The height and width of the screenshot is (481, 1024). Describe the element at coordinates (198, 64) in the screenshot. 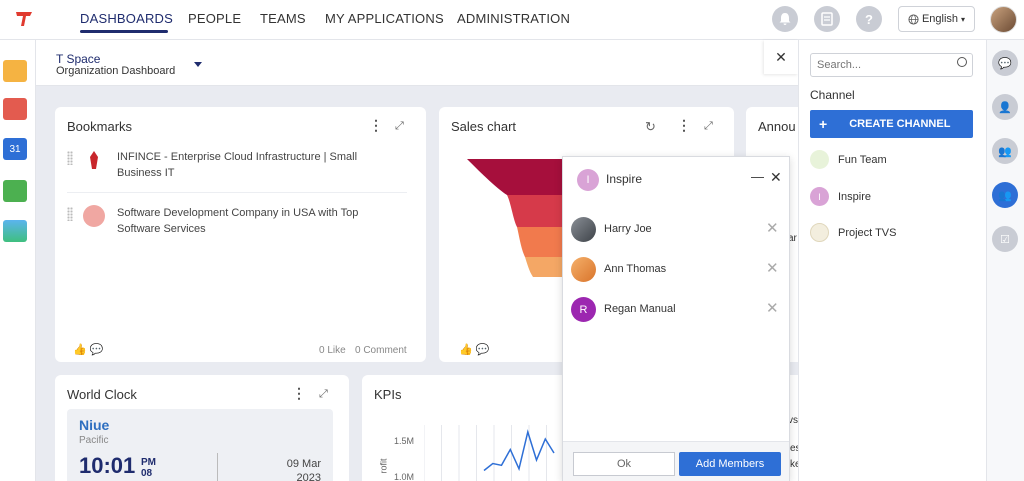

I see `dashboard-dropdown-icon` at that location.